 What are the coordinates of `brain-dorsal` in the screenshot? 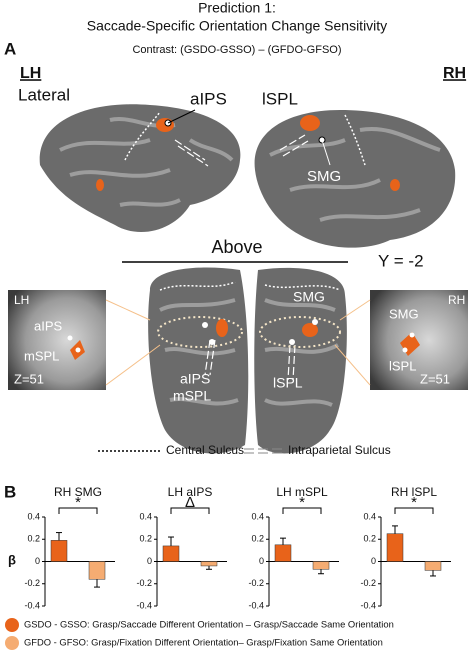 It's located at (247, 360).